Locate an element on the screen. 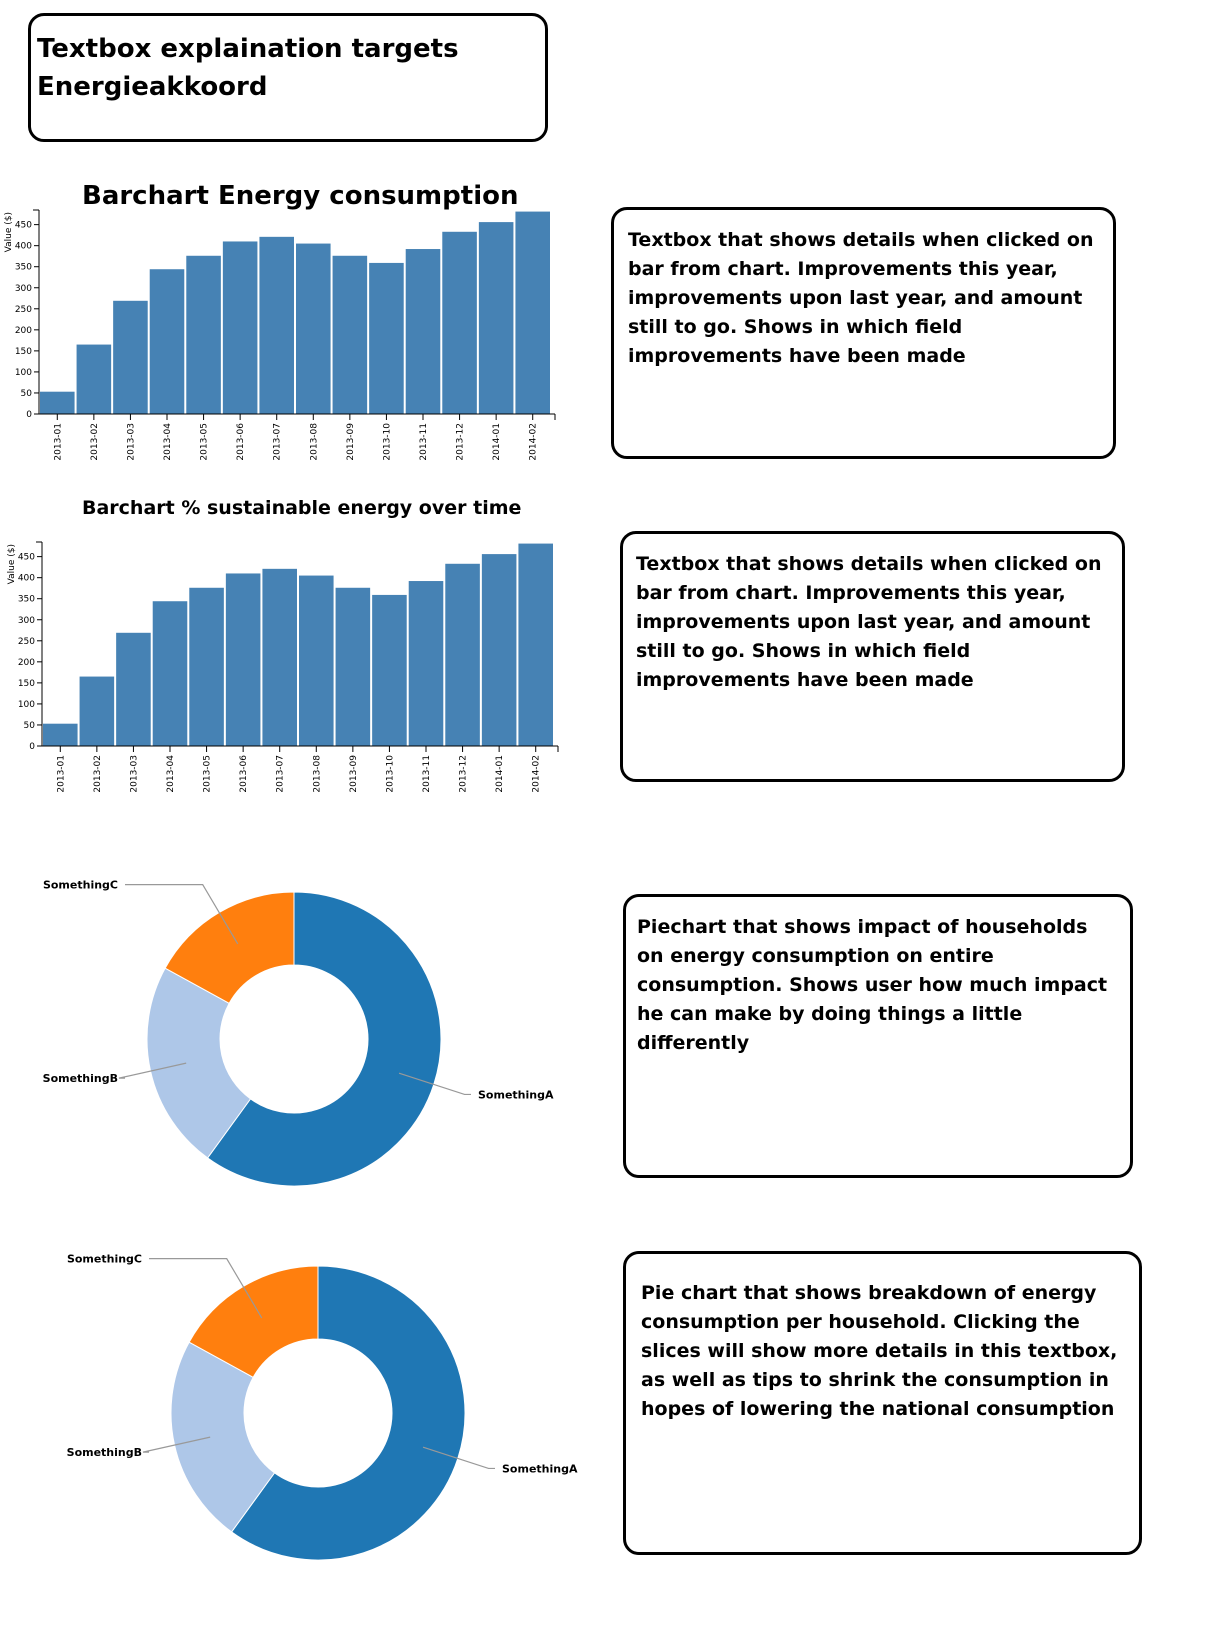 The height and width of the screenshot is (1625, 1229). slice-label-SomethingA: SomethingA is located at coordinates (540, 1468).